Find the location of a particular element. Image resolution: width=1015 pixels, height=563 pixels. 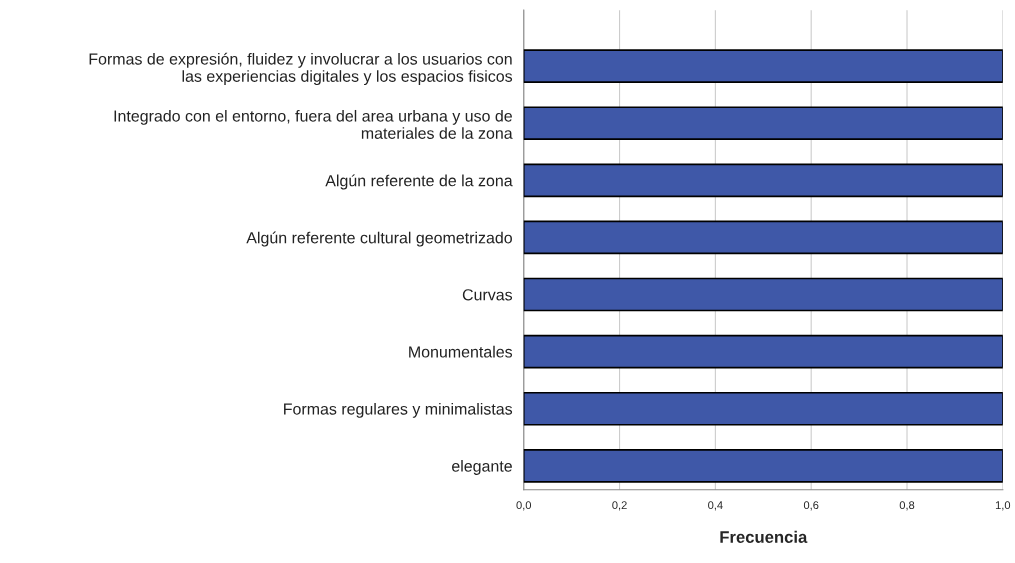

x-tick-label: 0,2 is located at coordinates (619, 506).